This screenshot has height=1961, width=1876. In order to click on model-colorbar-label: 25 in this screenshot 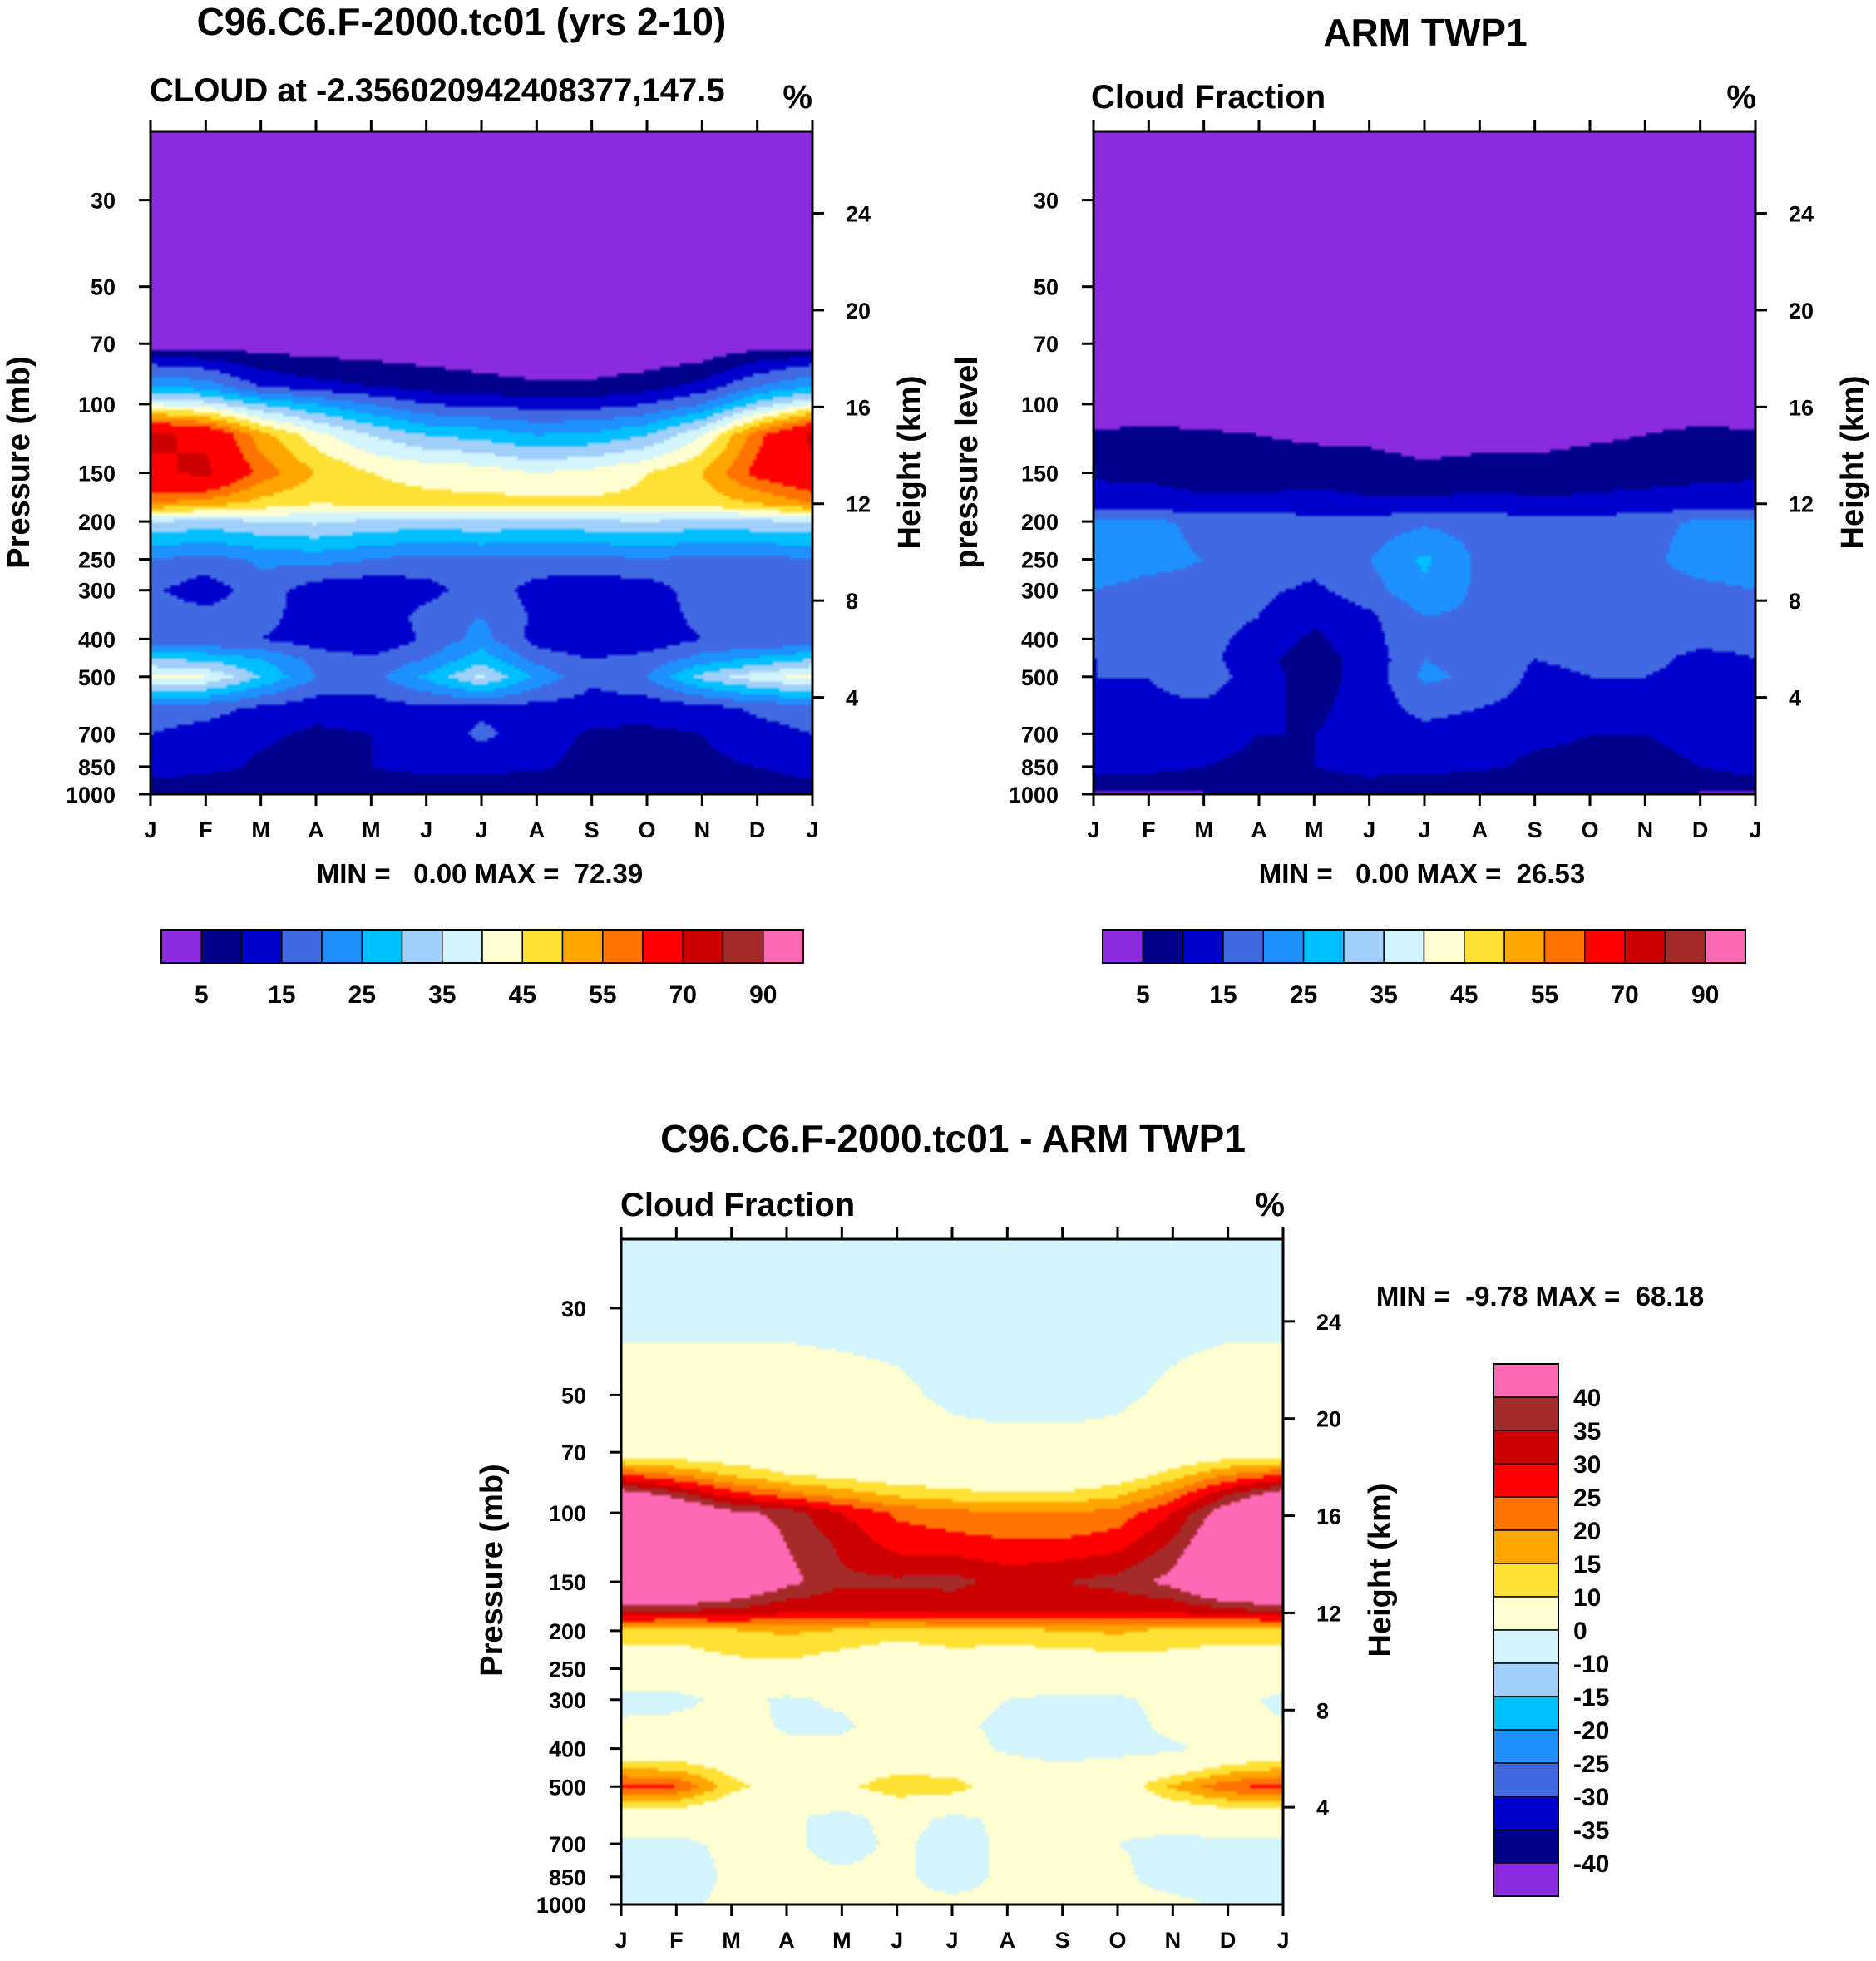, I will do `click(362, 995)`.